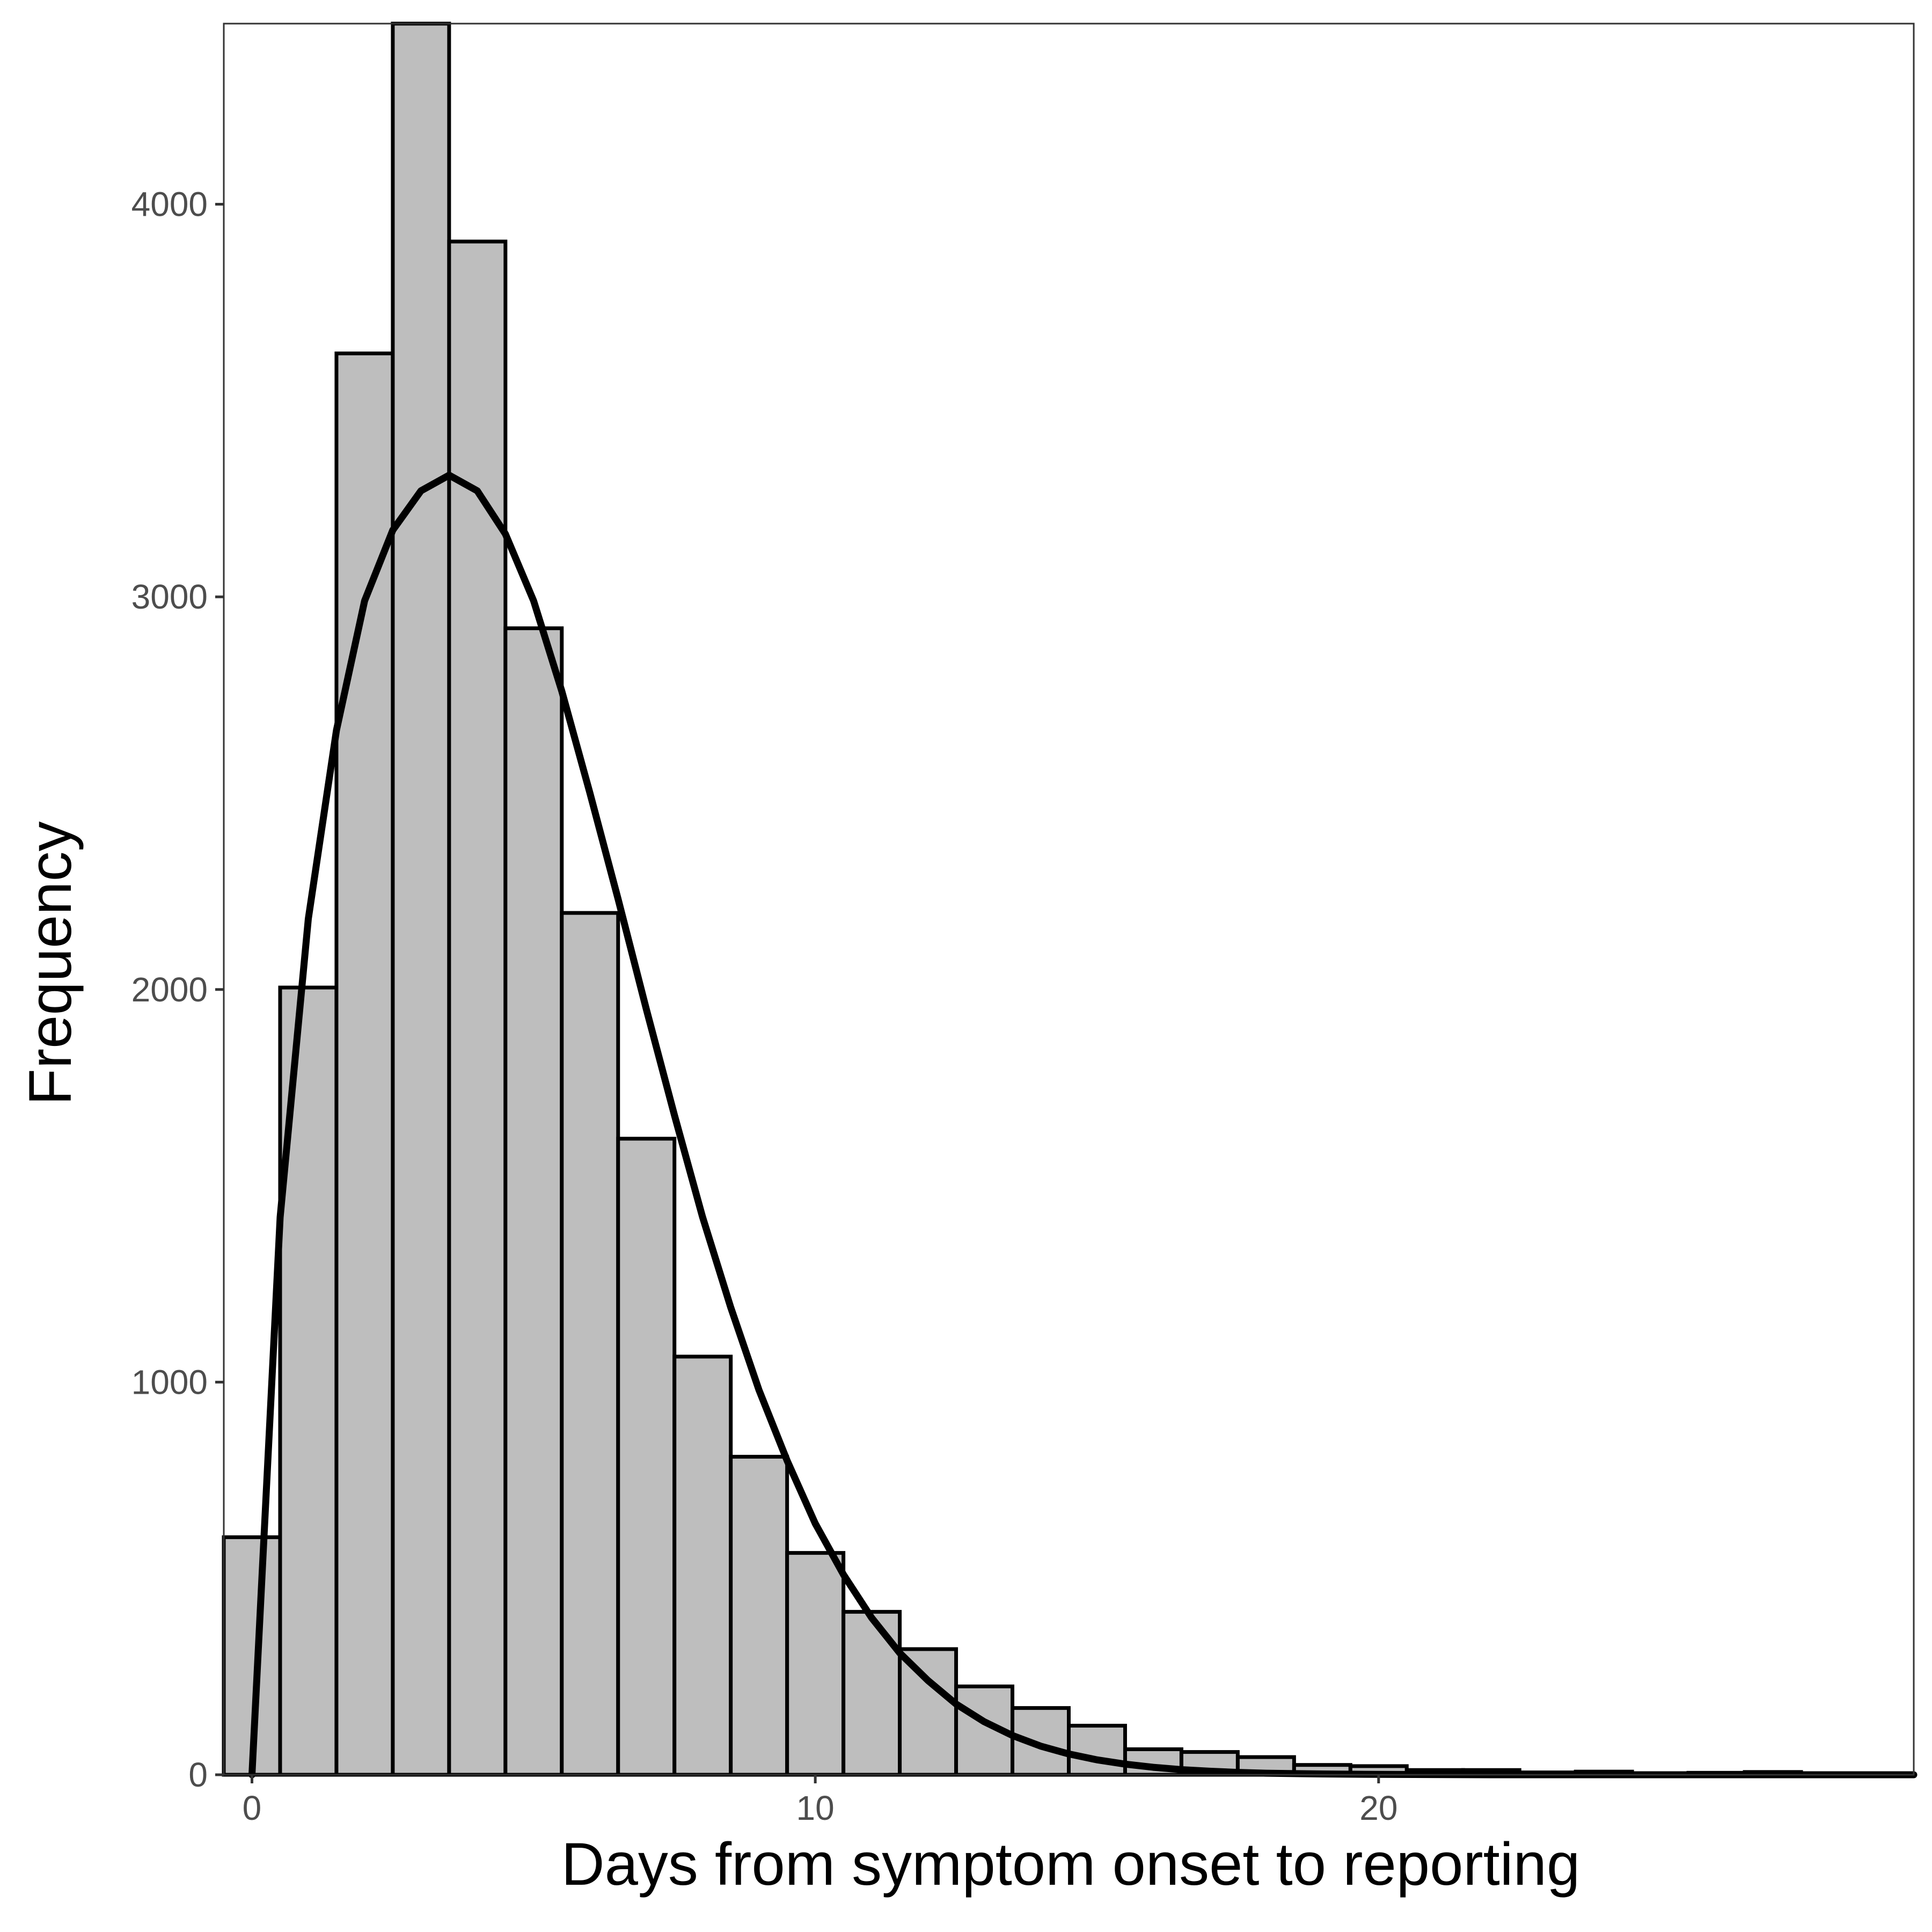 This screenshot has height=1932, width=1932. I want to click on y-tick-label-1000: 1000, so click(169, 1382).